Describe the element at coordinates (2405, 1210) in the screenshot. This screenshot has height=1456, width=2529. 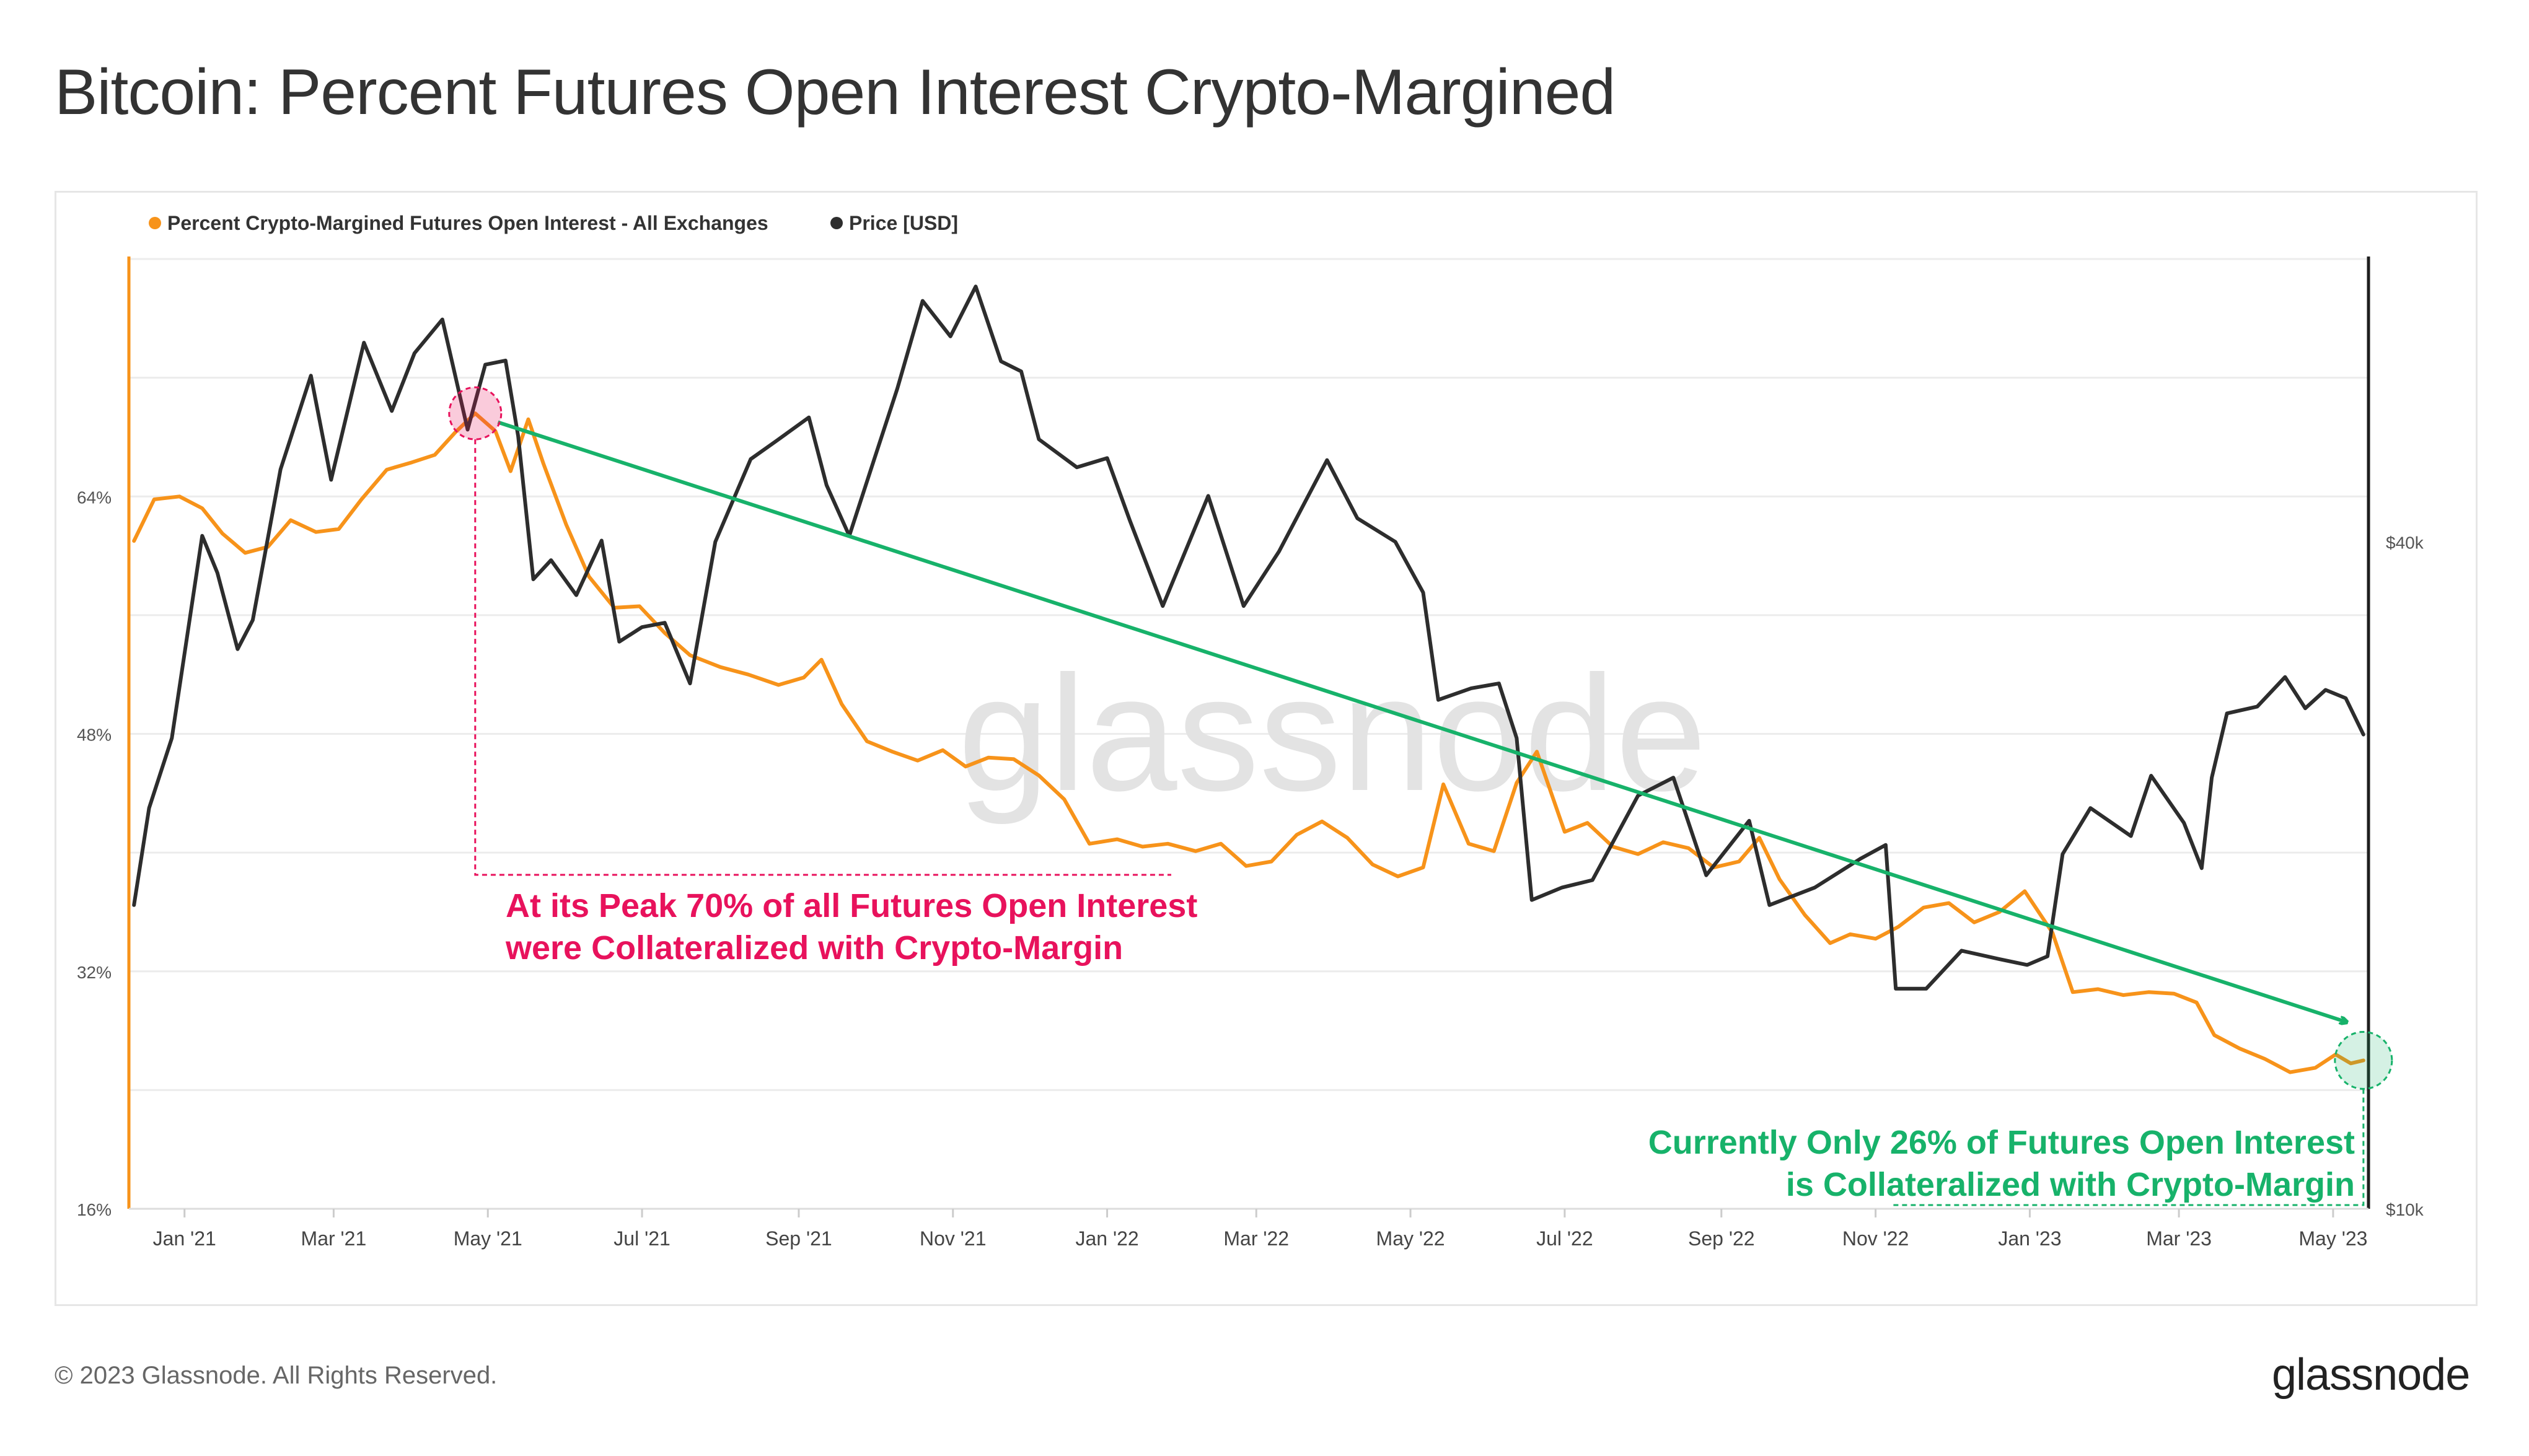
I see `y-right-tick-label: $10k` at that location.